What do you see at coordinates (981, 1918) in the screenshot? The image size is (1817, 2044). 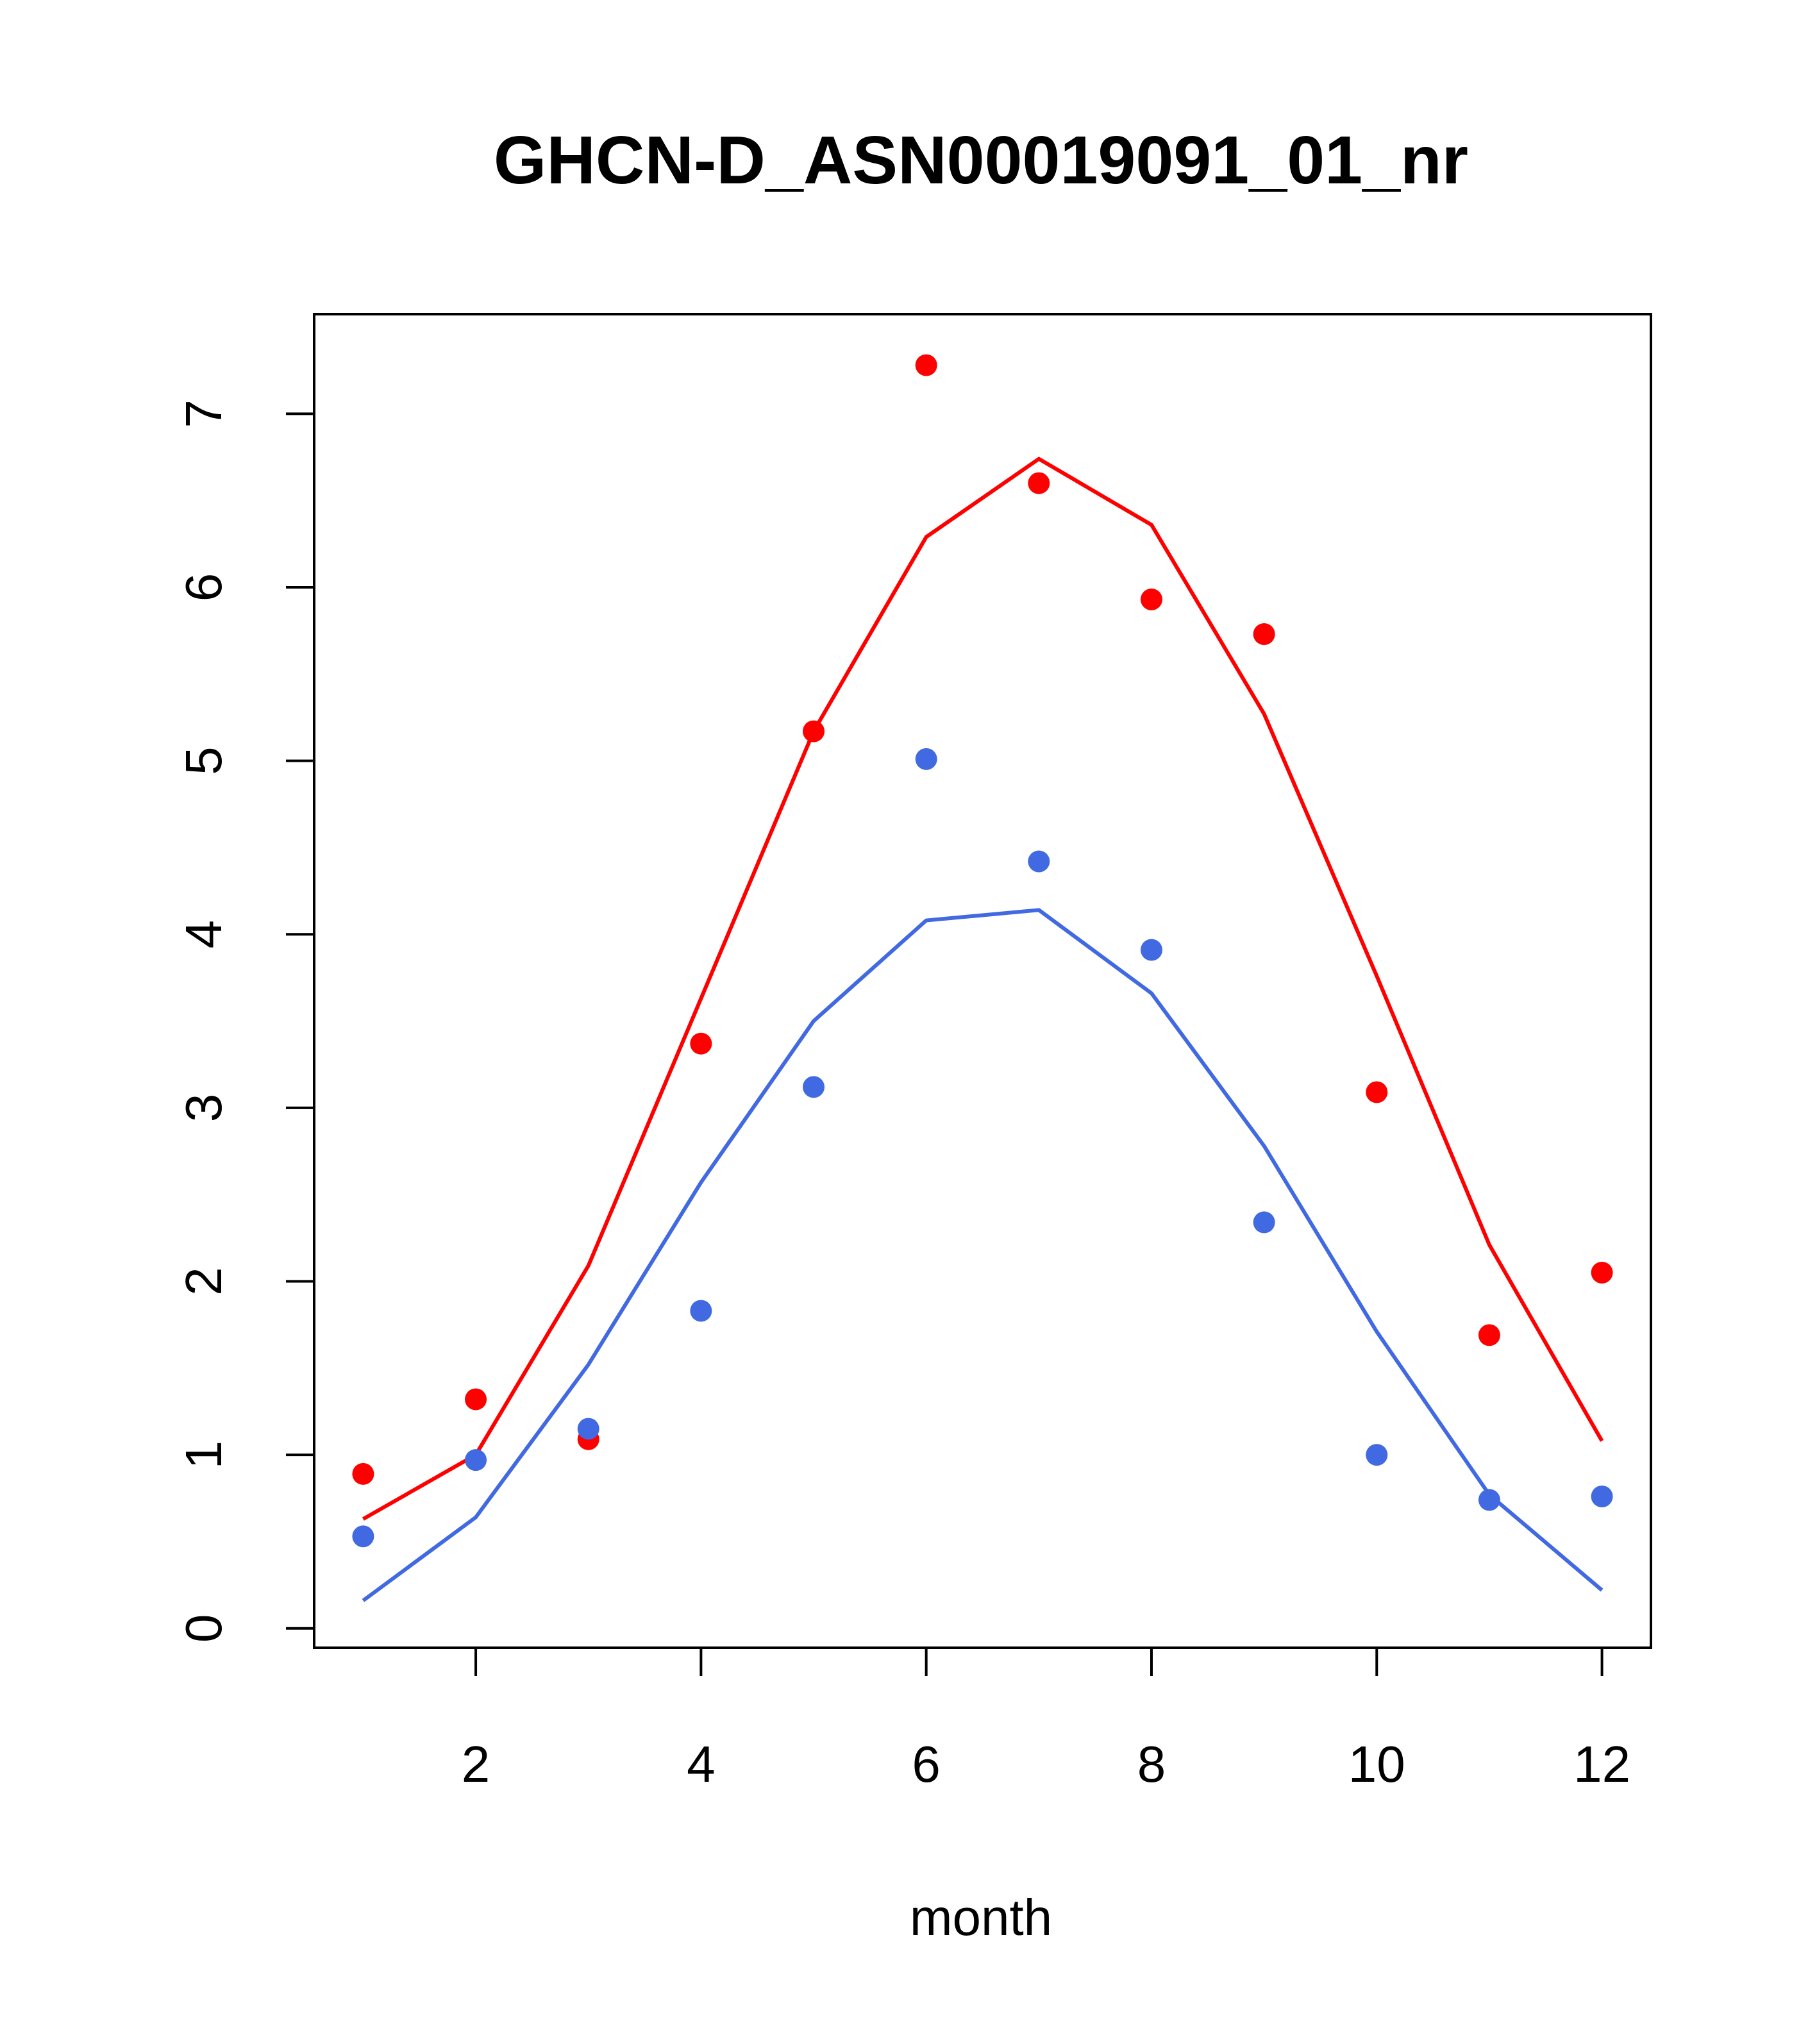 I see `x-axis-label: month` at bounding box center [981, 1918].